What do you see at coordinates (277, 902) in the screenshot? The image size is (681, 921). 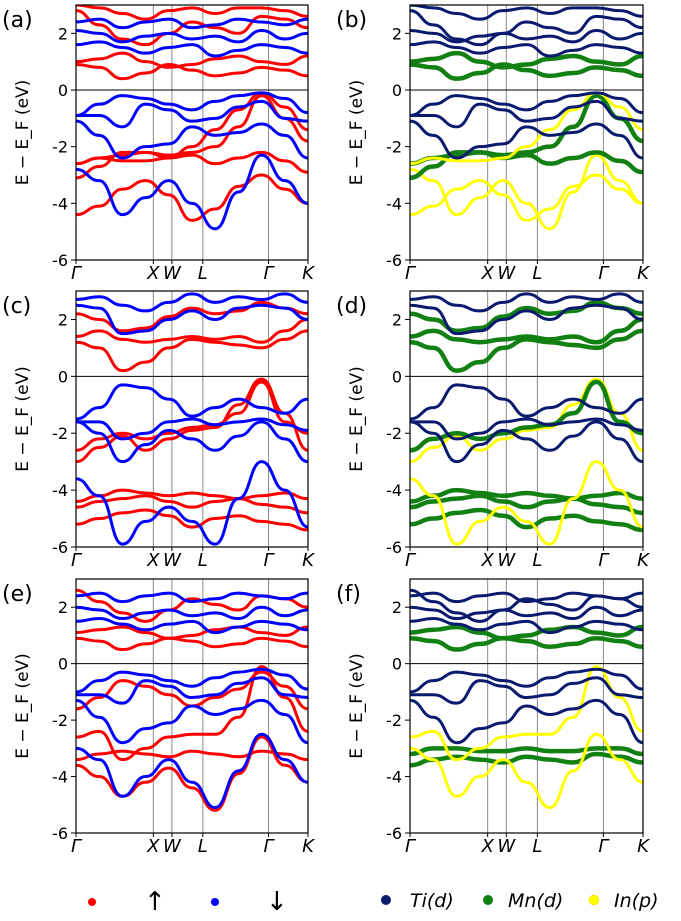 I see `legend-spin-down-arrow: ↓` at bounding box center [277, 902].